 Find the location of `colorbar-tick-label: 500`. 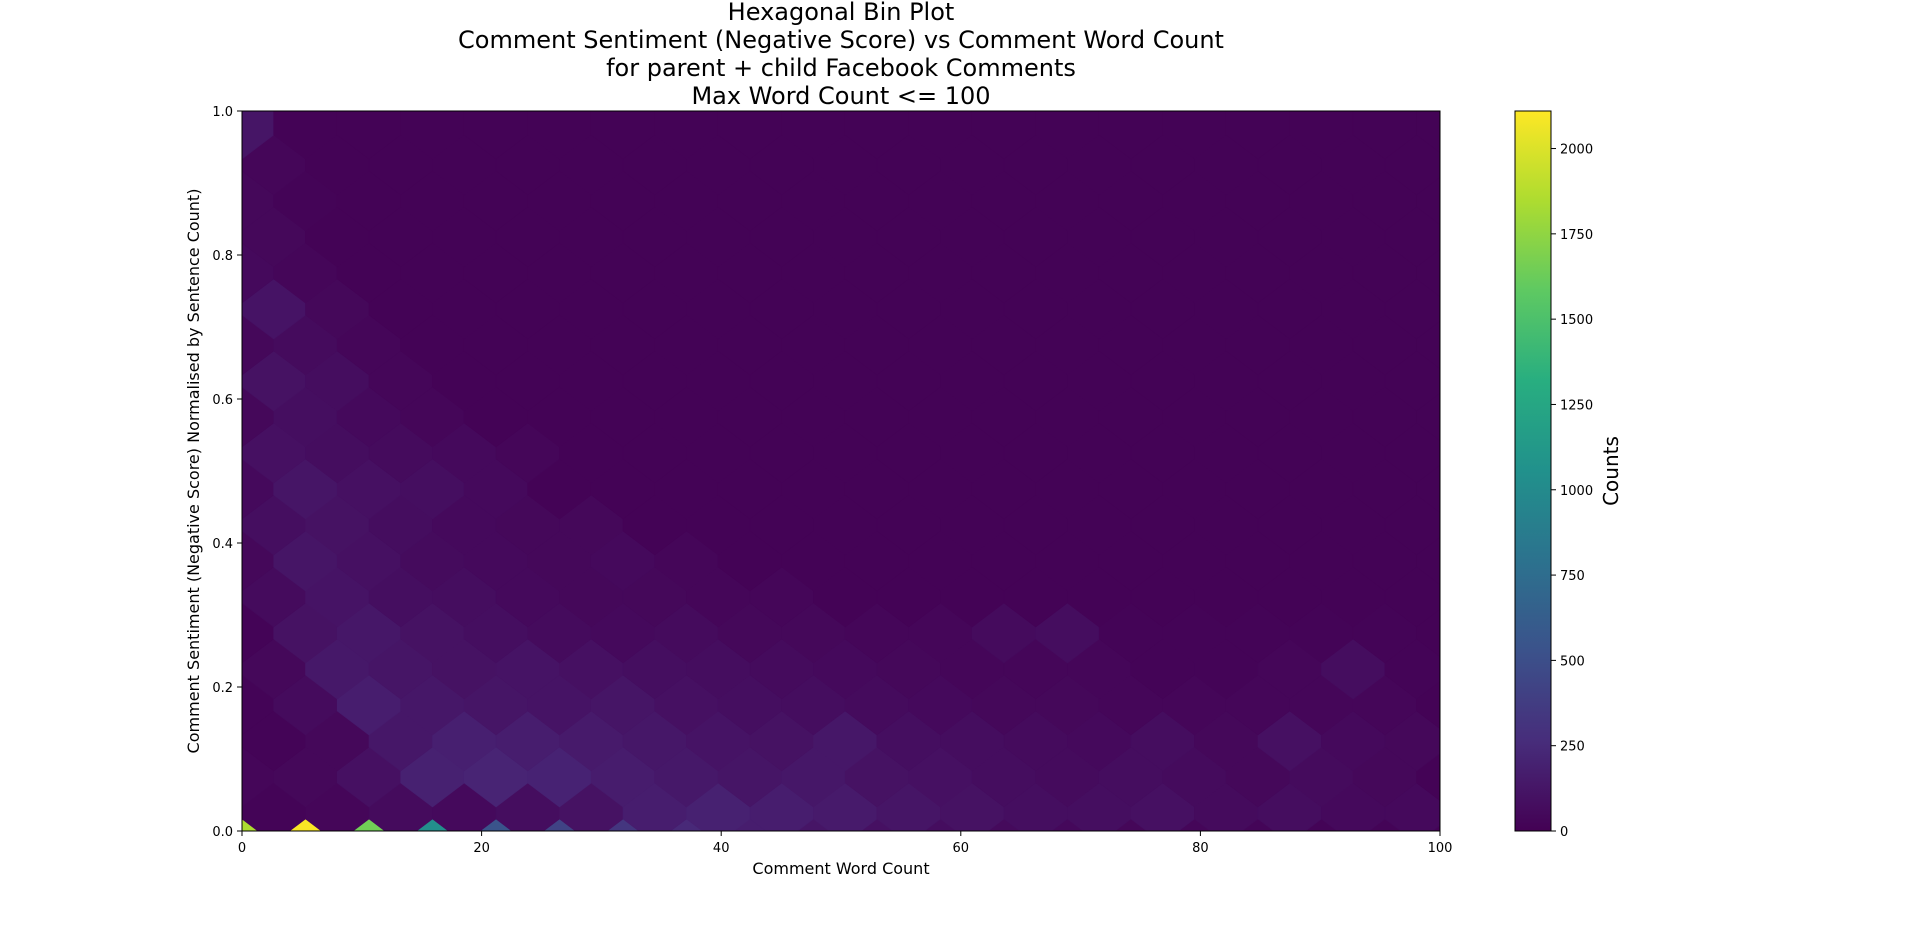

colorbar-tick-label: 500 is located at coordinates (1572, 661).